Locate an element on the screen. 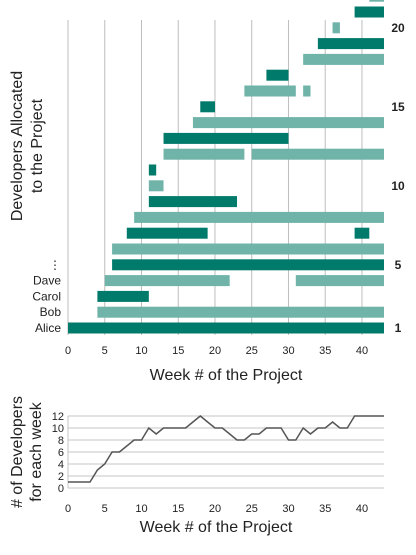 The image size is (416, 555). row-count-label: 15 is located at coordinates (398, 107).